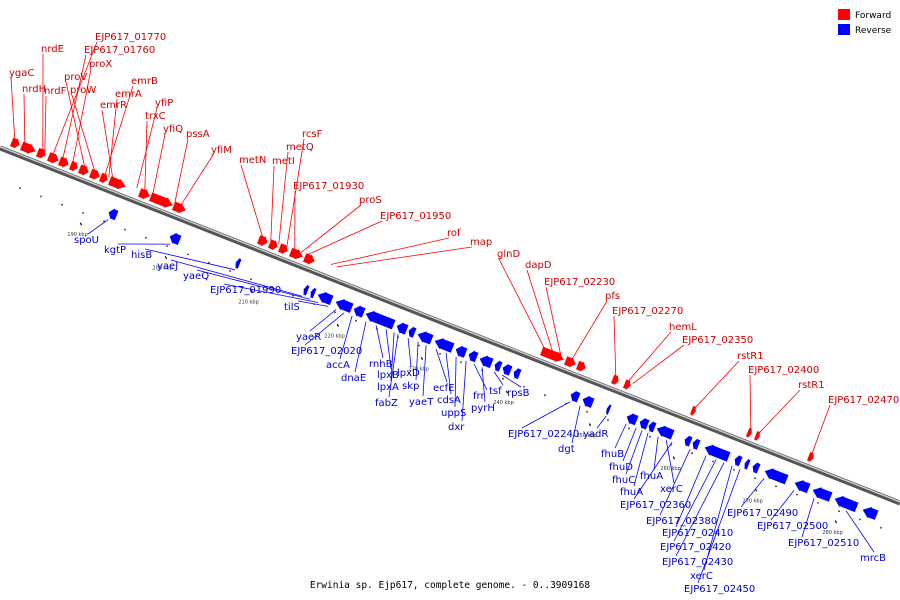 Image resolution: width=900 pixels, height=600 pixels. I want to click on forward-gene-label: proX, so click(100, 64).